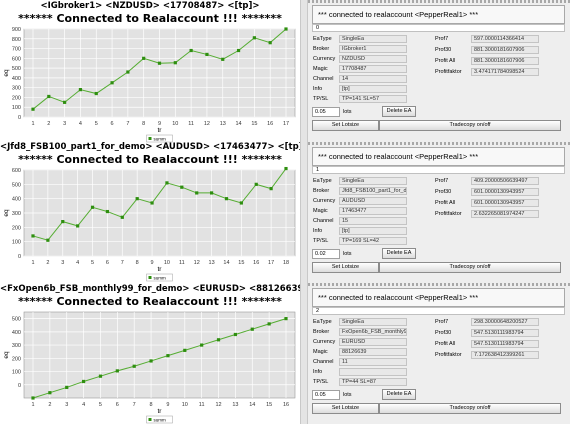  I want to click on broker-field: IGbroker1, so click(373, 49).